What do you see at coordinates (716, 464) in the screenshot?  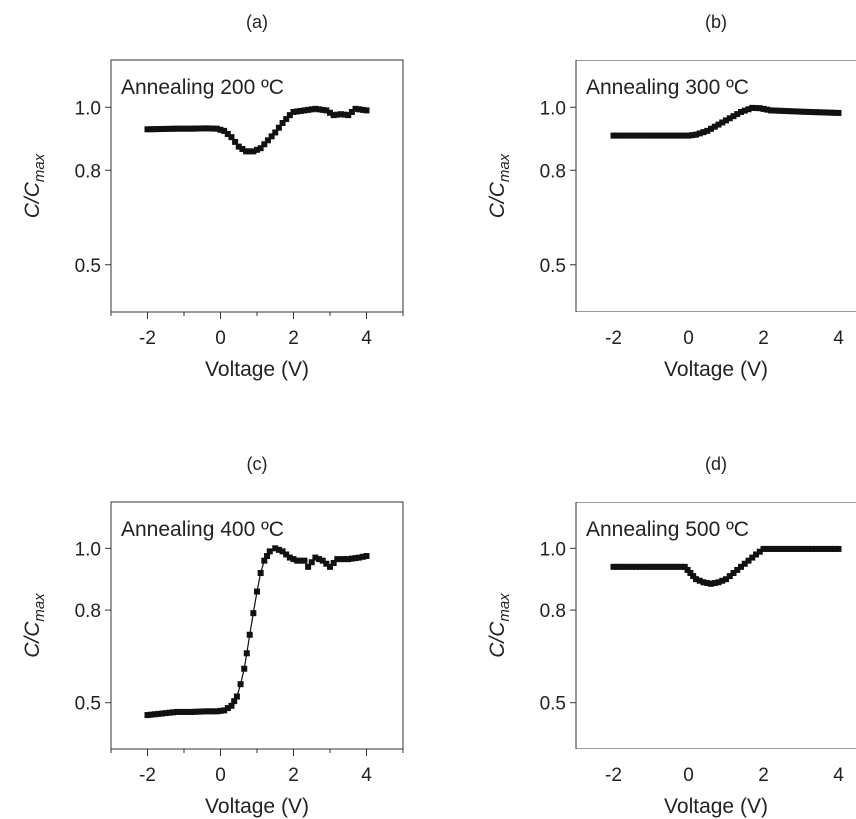 I see `panel-label: (d)` at bounding box center [716, 464].